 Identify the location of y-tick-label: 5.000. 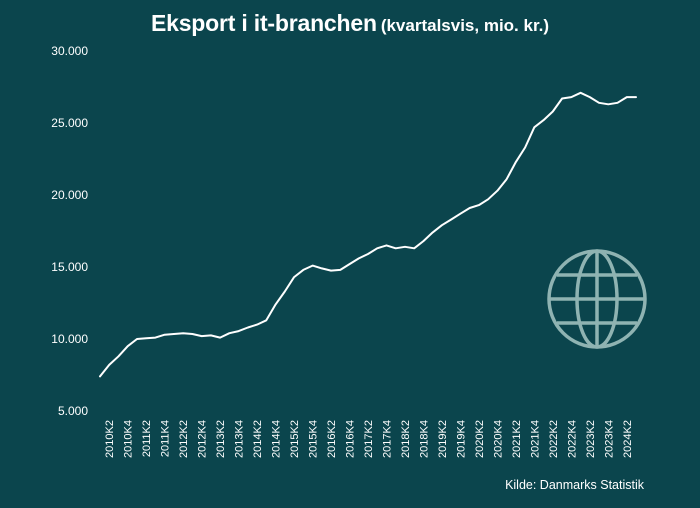
(73, 411).